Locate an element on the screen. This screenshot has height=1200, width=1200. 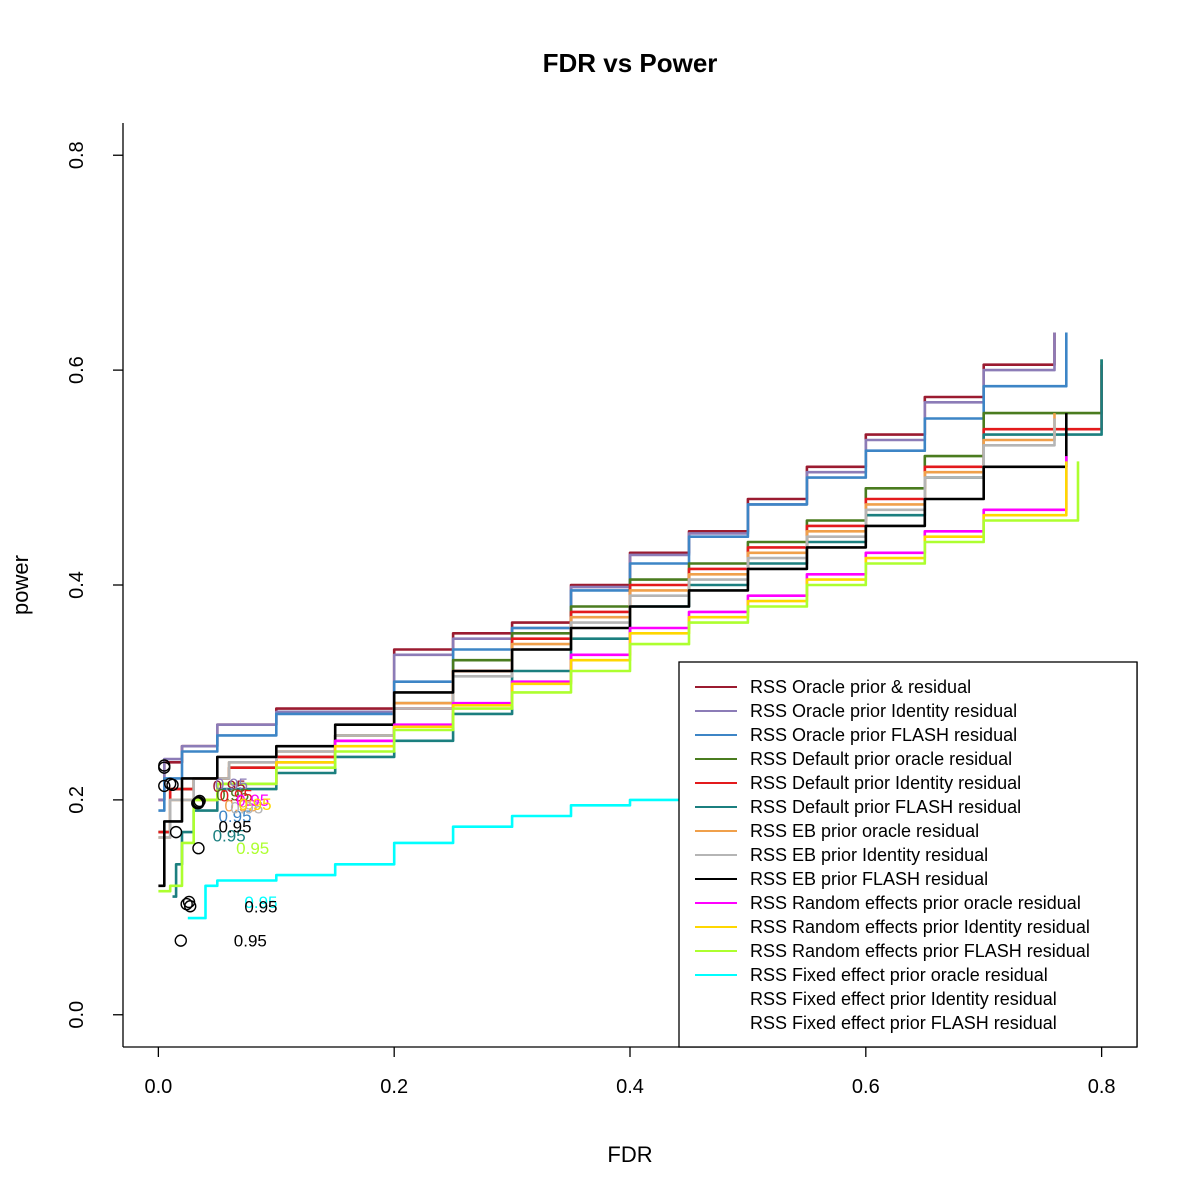
legend-label-13: RSS Fixed effect prior Identity residual is located at coordinates (903, 999).